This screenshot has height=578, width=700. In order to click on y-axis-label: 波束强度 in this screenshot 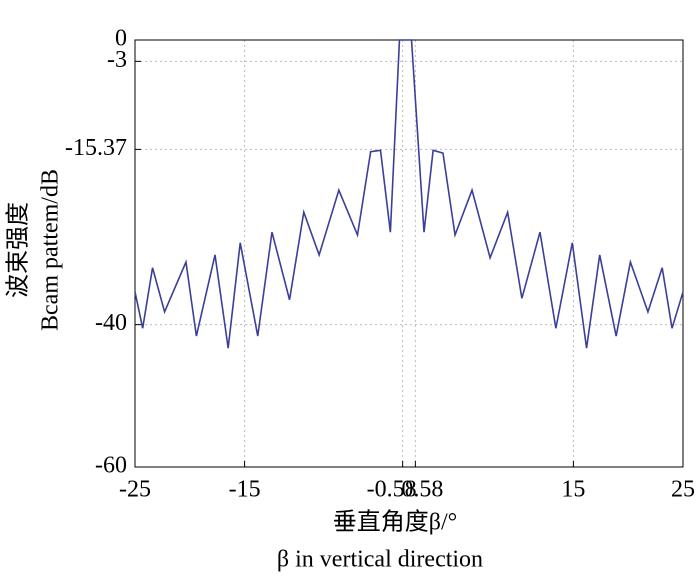, I will do `click(18, 250)`.